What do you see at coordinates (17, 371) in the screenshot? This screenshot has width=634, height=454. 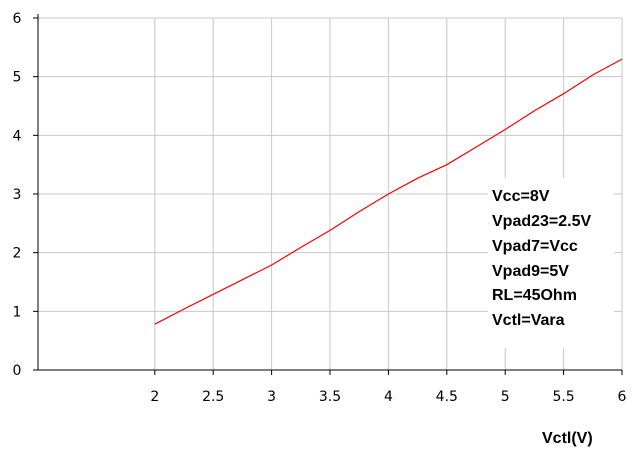 I see `y-tick-label-0: 0` at bounding box center [17, 371].